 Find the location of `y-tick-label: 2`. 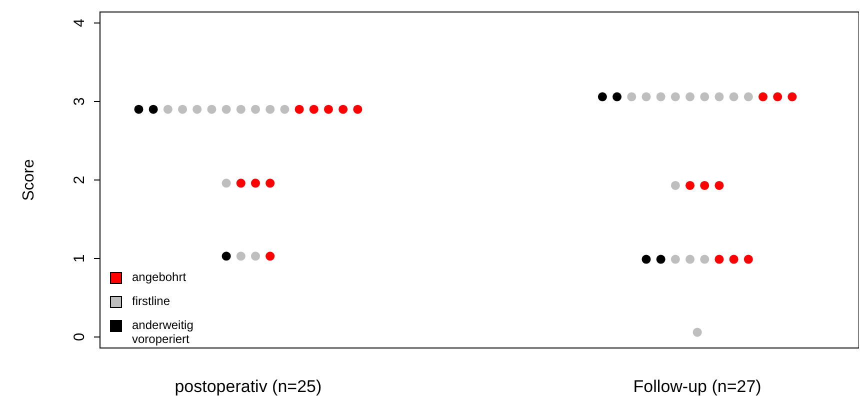

y-tick-label: 2 is located at coordinates (79, 180).